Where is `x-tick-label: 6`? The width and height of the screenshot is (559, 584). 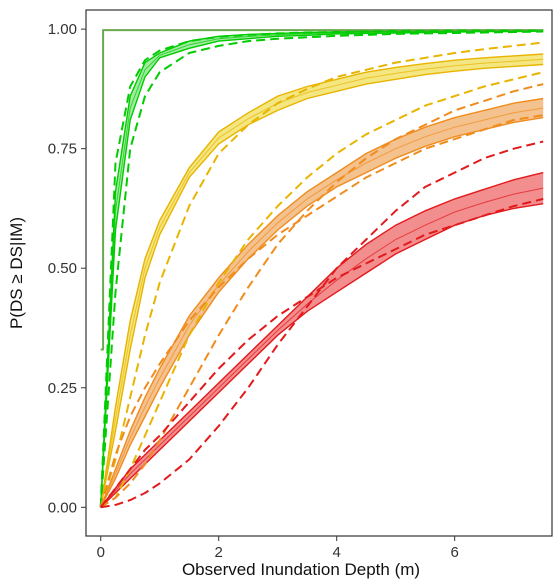
x-tick-label: 6 is located at coordinates (454, 552).